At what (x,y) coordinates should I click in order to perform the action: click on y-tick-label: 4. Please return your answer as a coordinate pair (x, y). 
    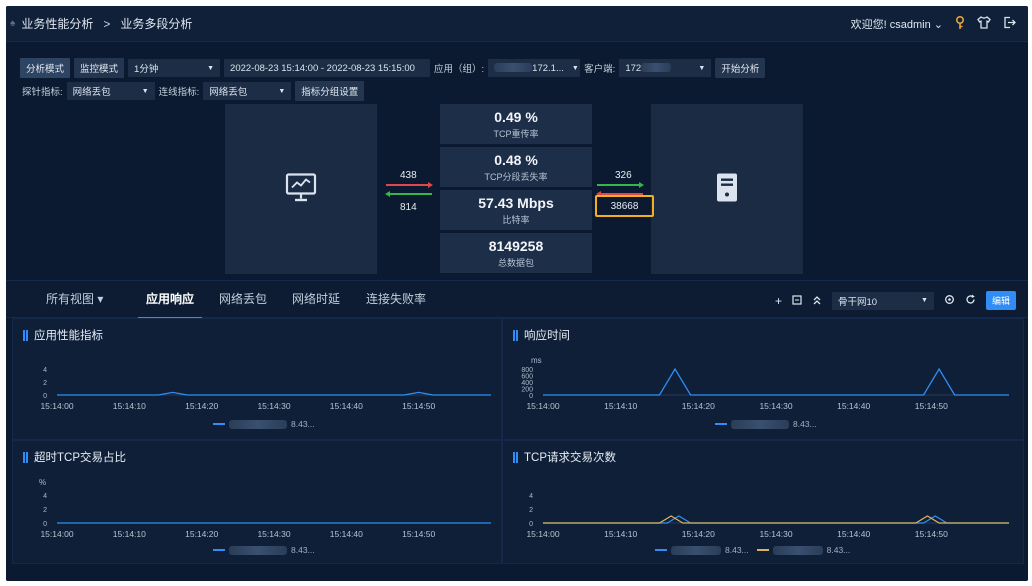
    Looking at the image, I should click on (531, 496).